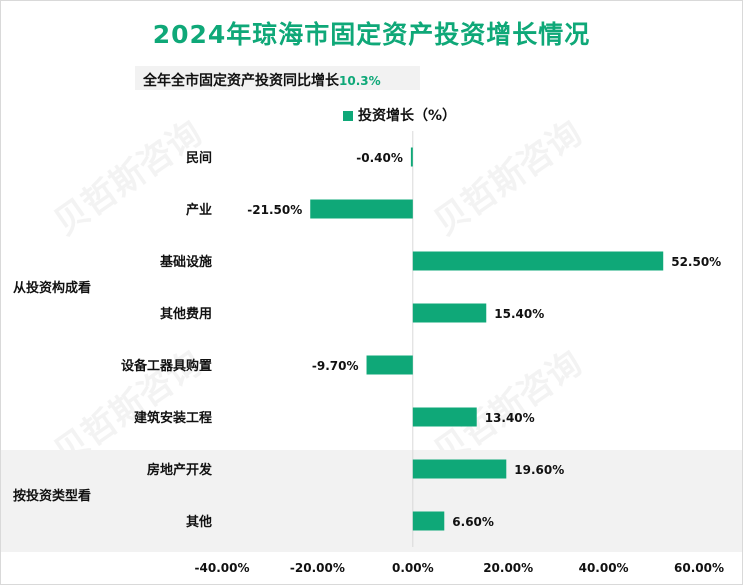  I want to click on data-label-5: -9.70%, so click(335, 366).